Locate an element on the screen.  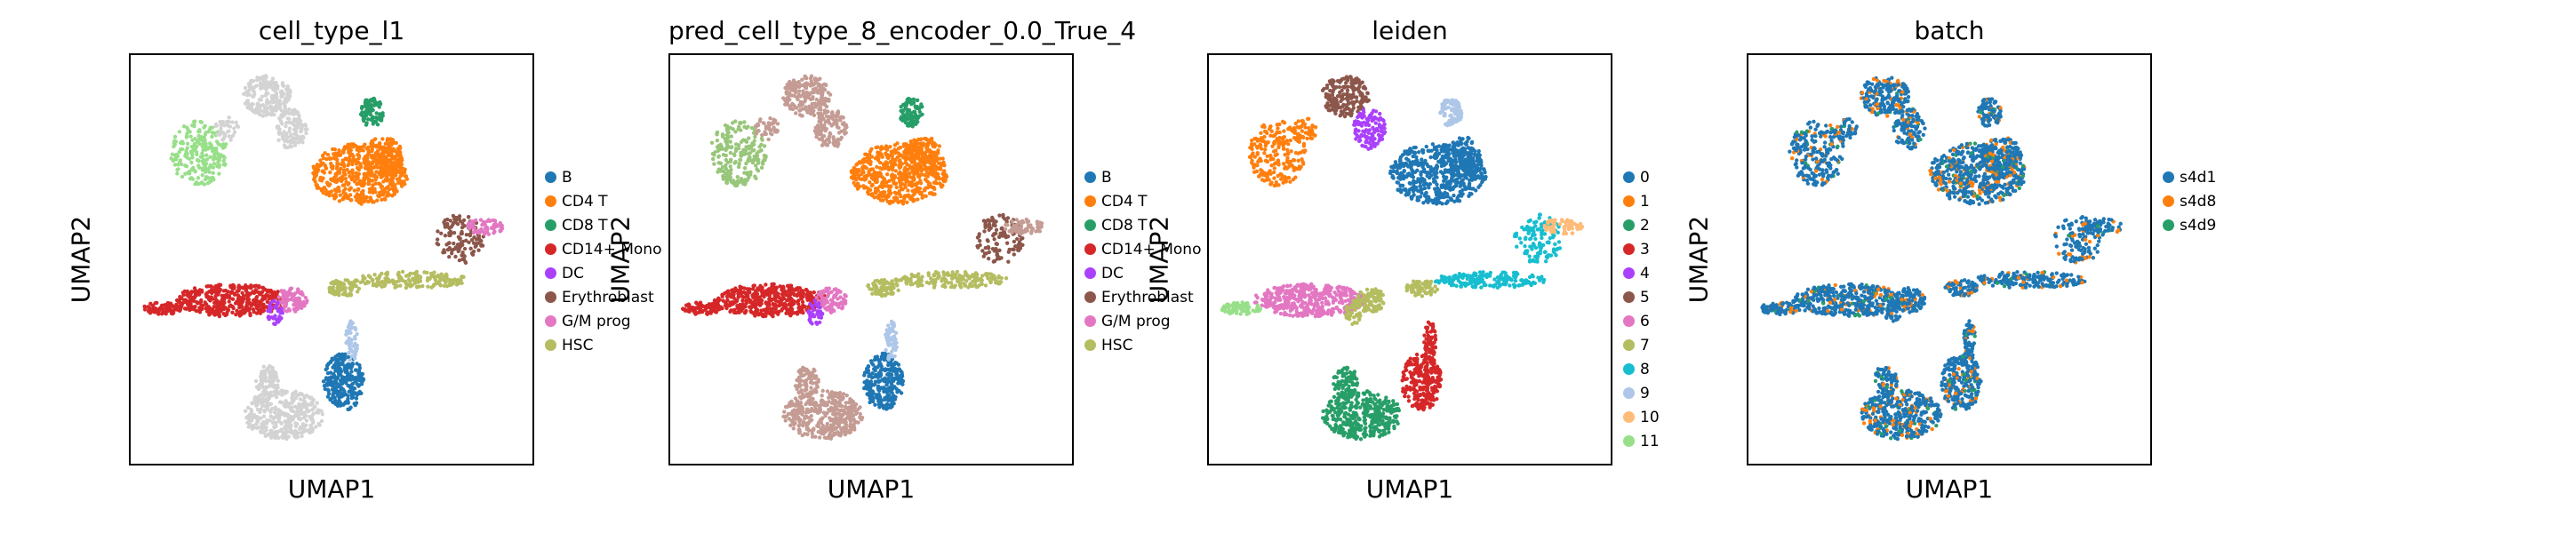
legend-item: 8 is located at coordinates (1641, 369).